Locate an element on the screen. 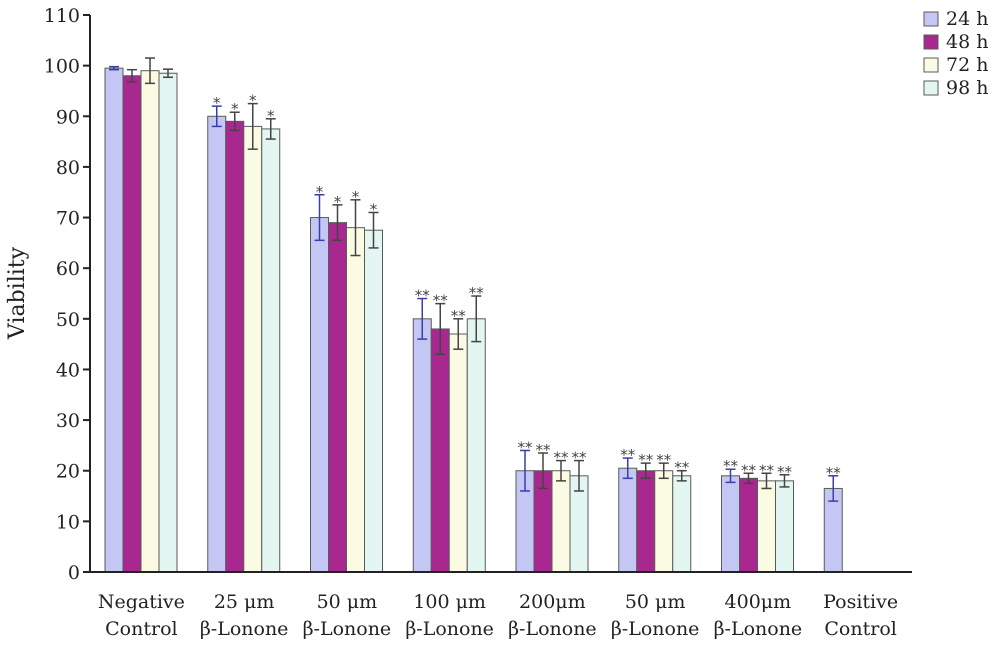  y-axis-title: Viability is located at coordinates (17, 293).